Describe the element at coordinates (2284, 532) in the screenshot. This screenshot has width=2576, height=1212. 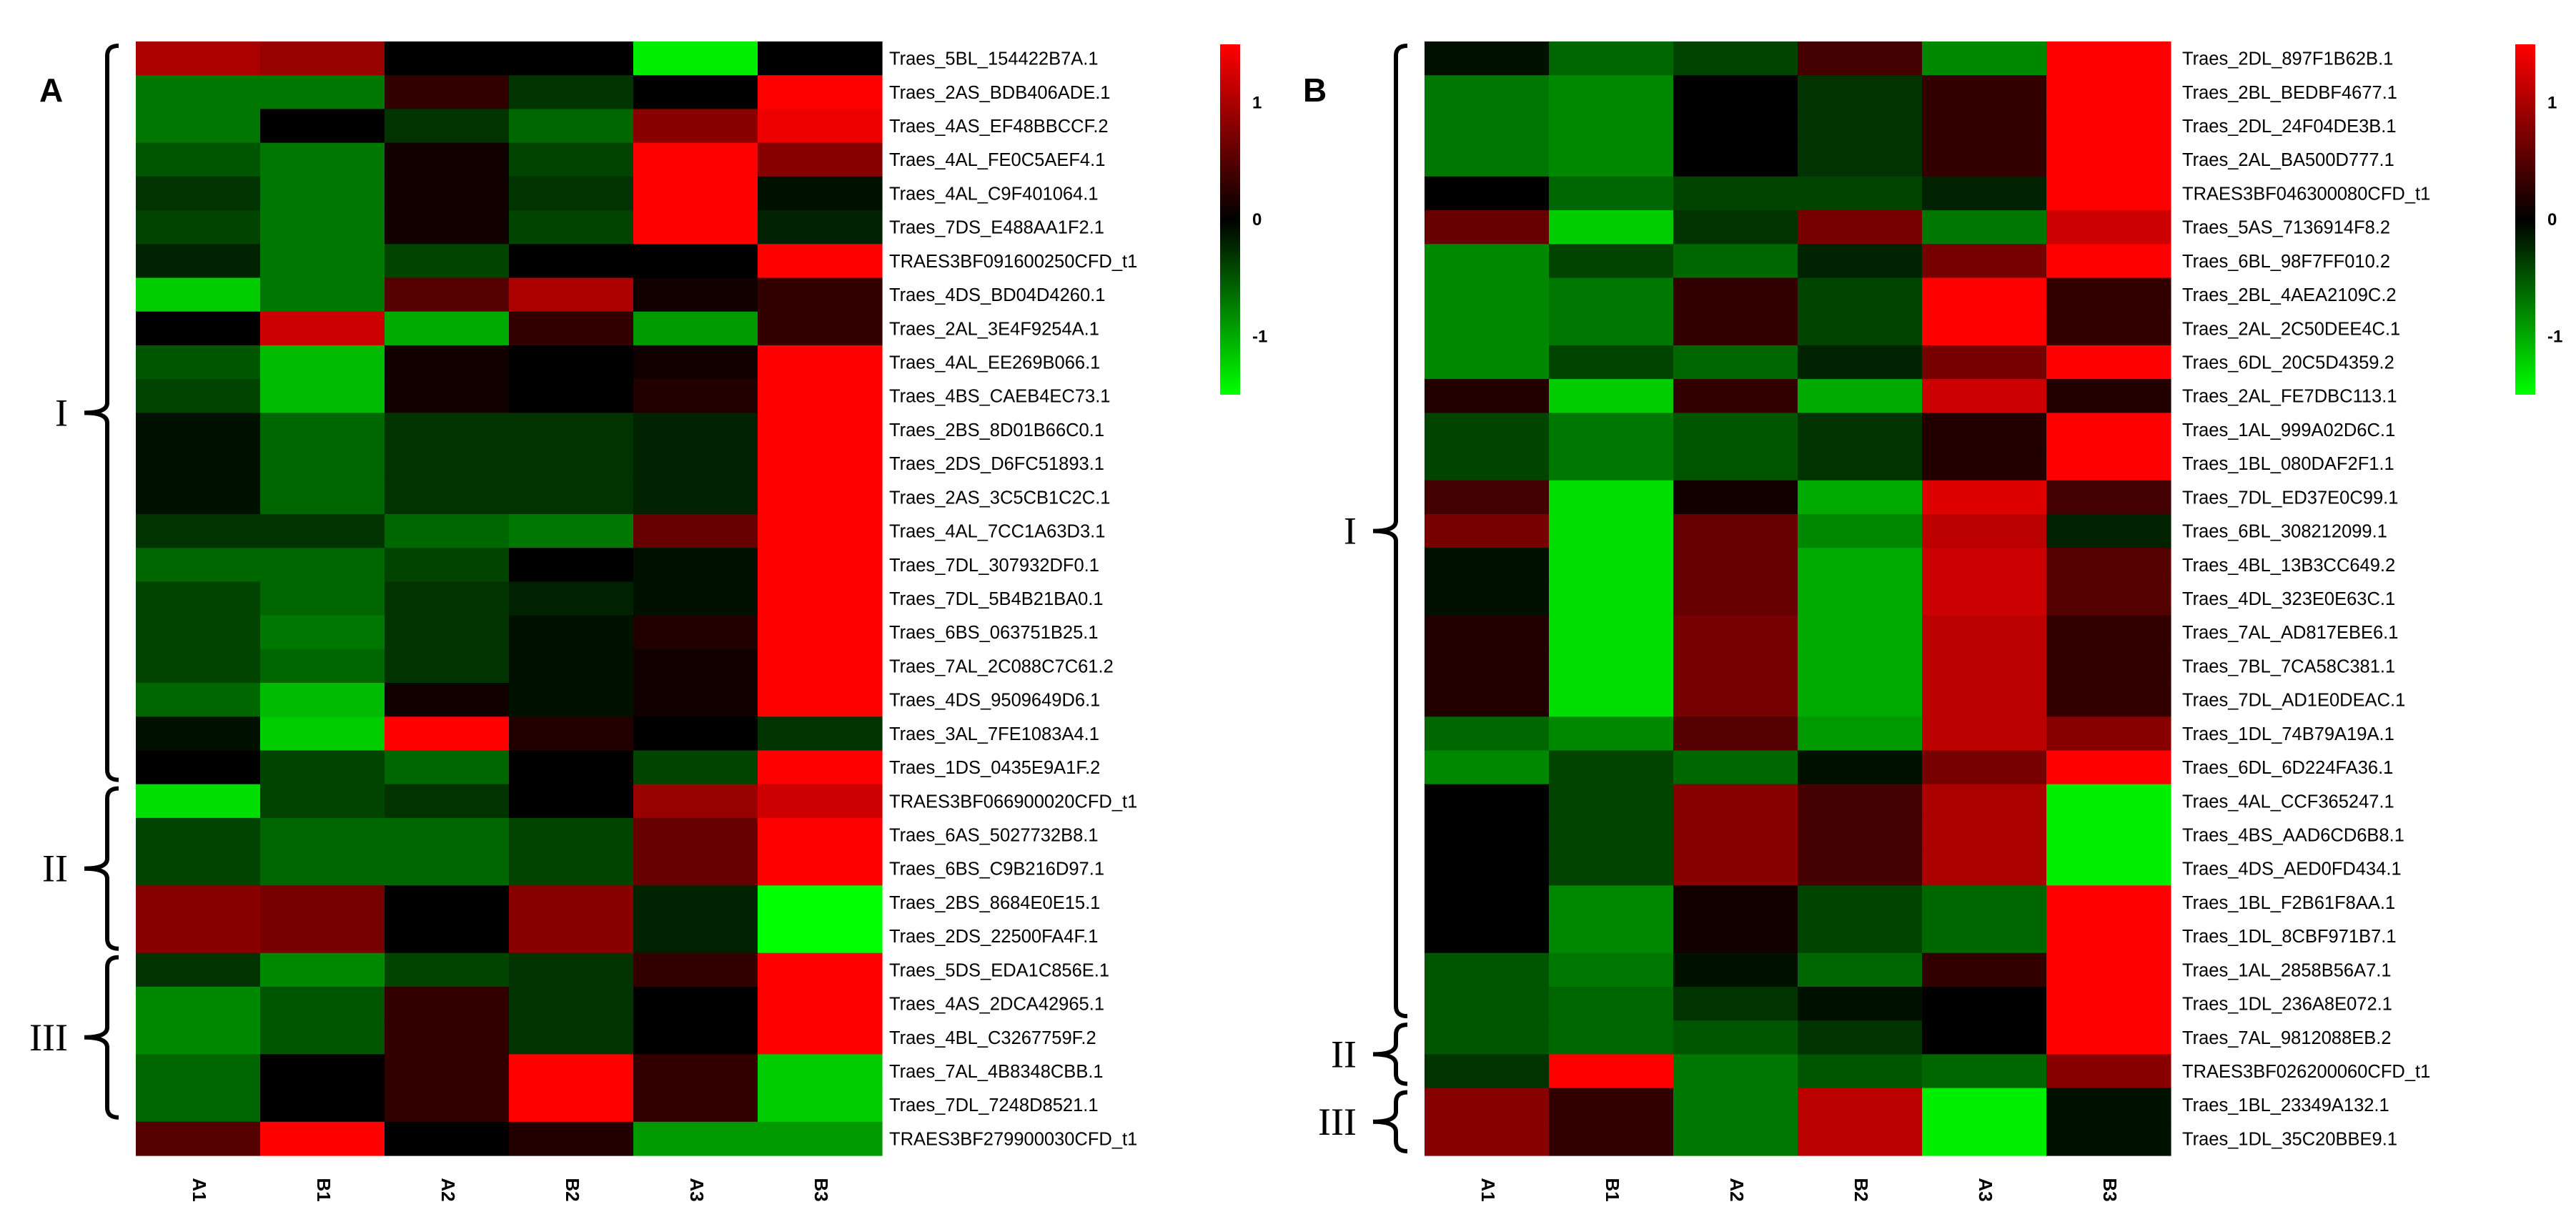
I see `row-label: Traes_6BL_308212099.1` at that location.